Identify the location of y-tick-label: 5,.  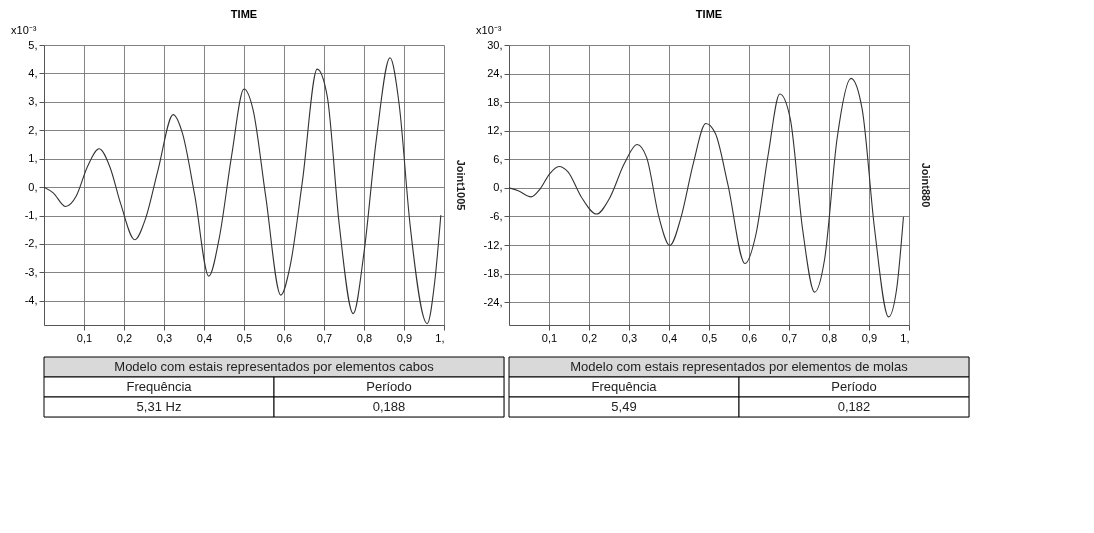
(33, 44).